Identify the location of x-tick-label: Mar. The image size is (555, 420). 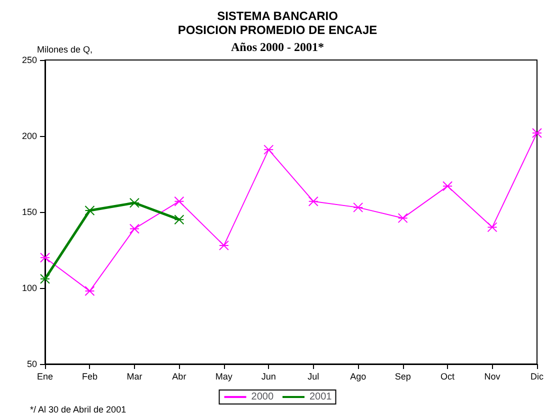
(134, 377).